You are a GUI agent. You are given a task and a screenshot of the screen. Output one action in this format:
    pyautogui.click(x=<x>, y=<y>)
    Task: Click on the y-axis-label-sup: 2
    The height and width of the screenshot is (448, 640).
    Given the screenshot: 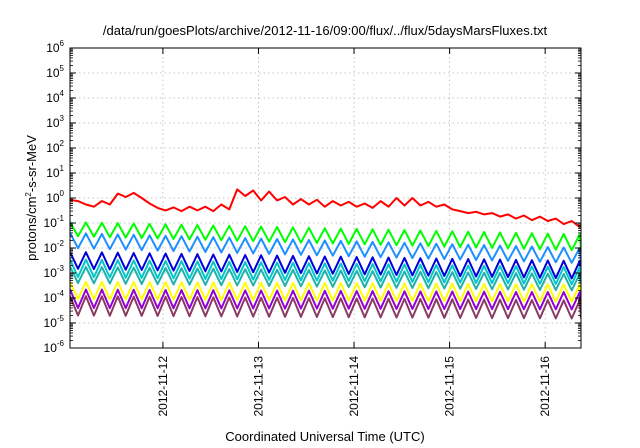 What is the action you would take?
    pyautogui.click(x=28, y=194)
    